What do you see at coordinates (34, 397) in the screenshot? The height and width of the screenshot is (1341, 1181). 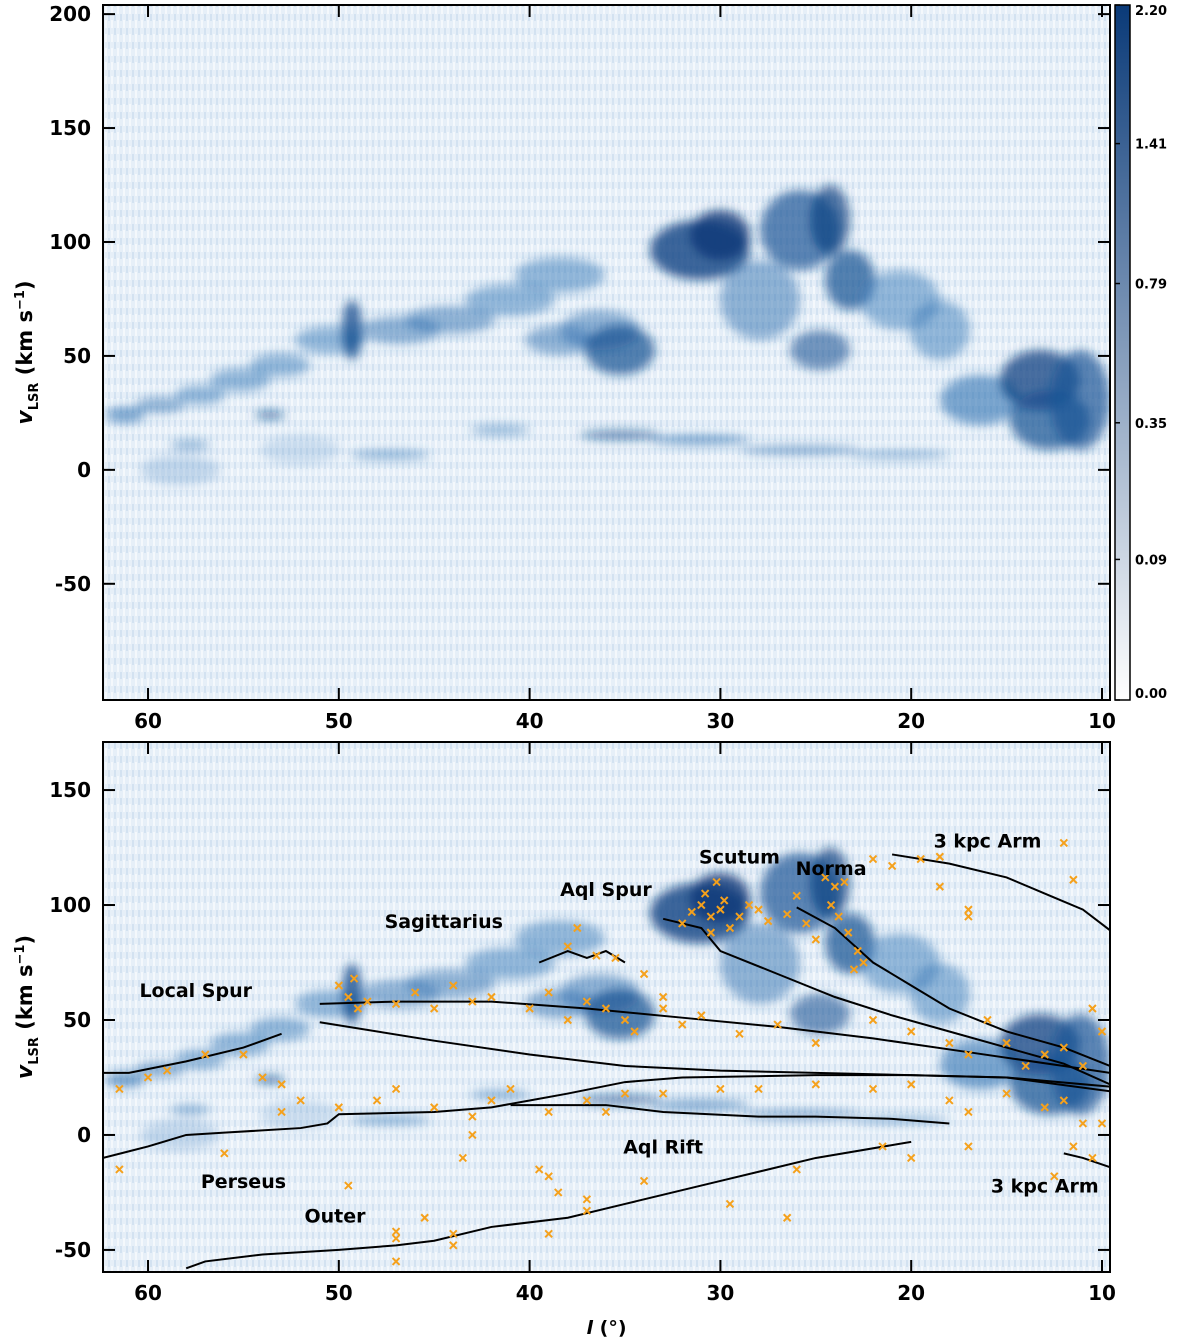 I see `y-axis-label-part: LSR` at bounding box center [34, 397].